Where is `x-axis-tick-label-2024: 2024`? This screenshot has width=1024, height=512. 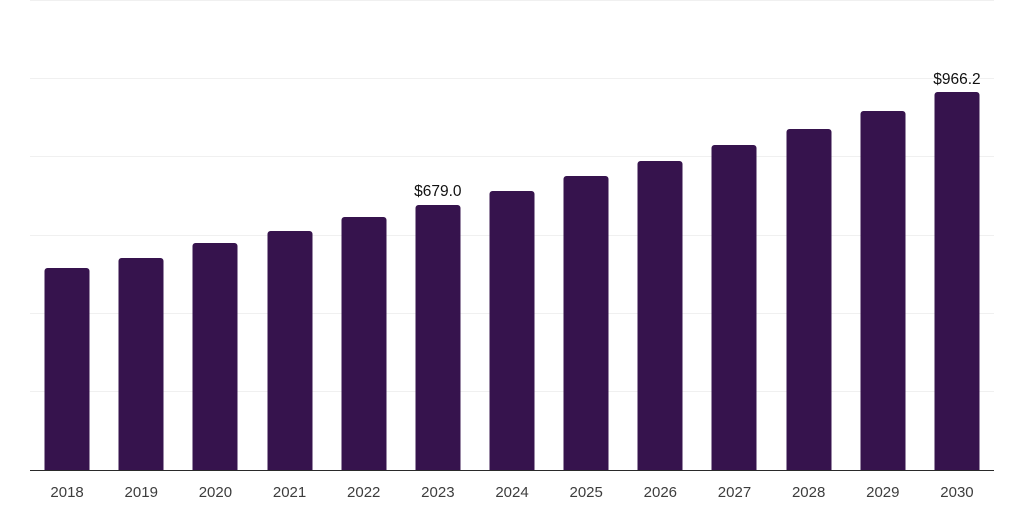 x-axis-tick-label-2024: 2024 is located at coordinates (512, 492).